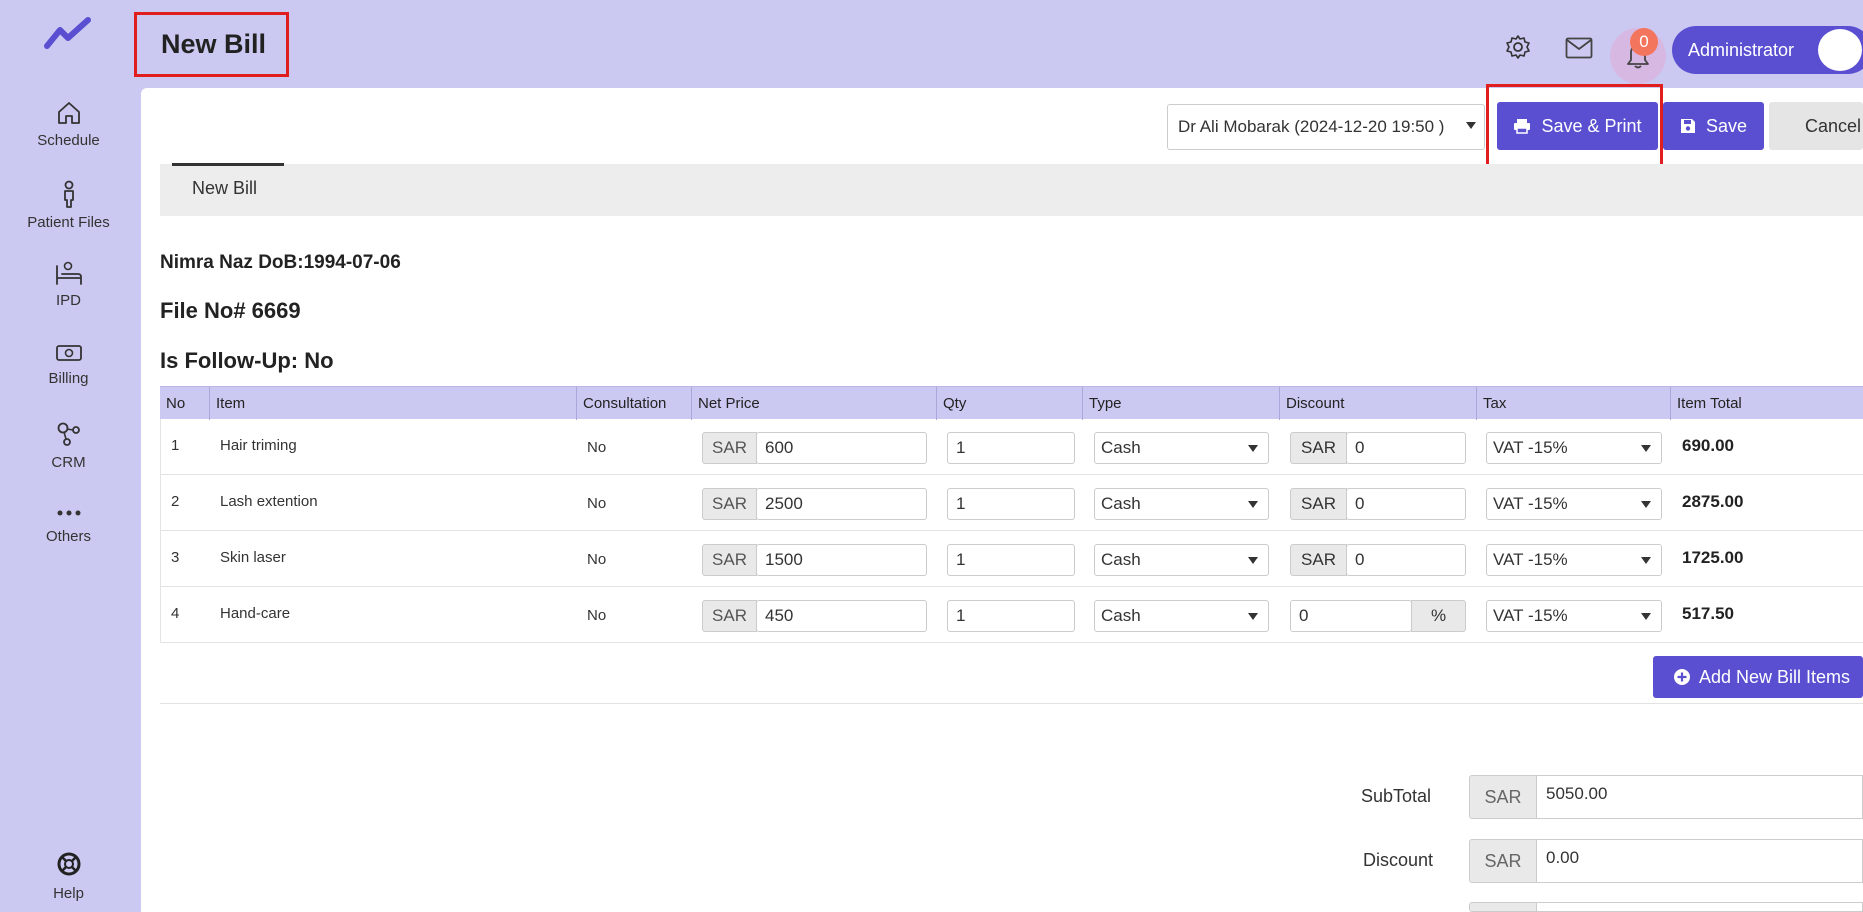 The width and height of the screenshot is (1863, 912). I want to click on row-number: 2, so click(175, 501).